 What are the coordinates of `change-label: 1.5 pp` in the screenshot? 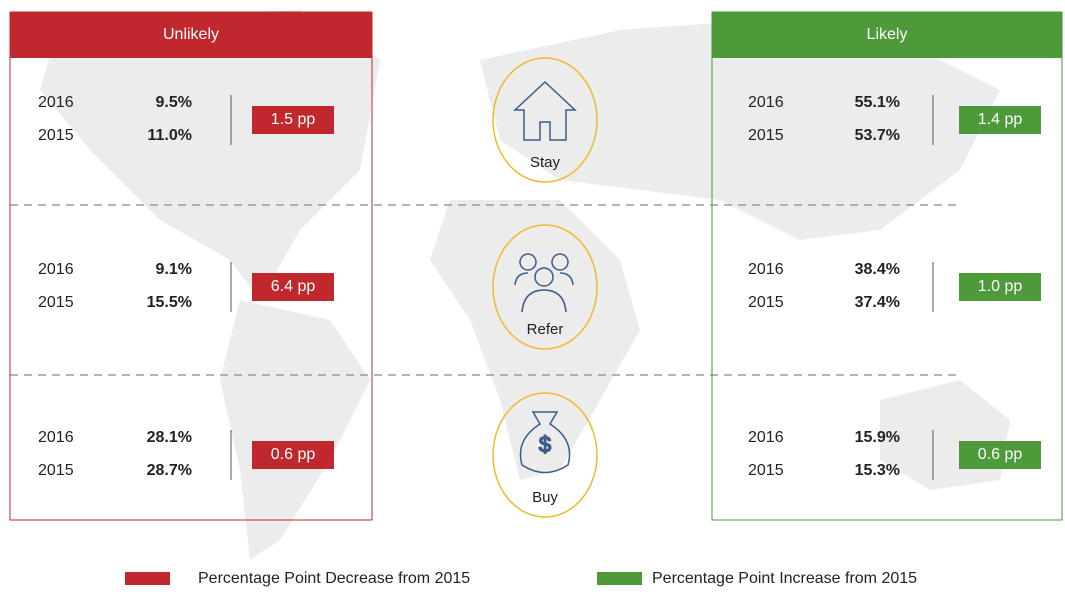 It's located at (293, 119).